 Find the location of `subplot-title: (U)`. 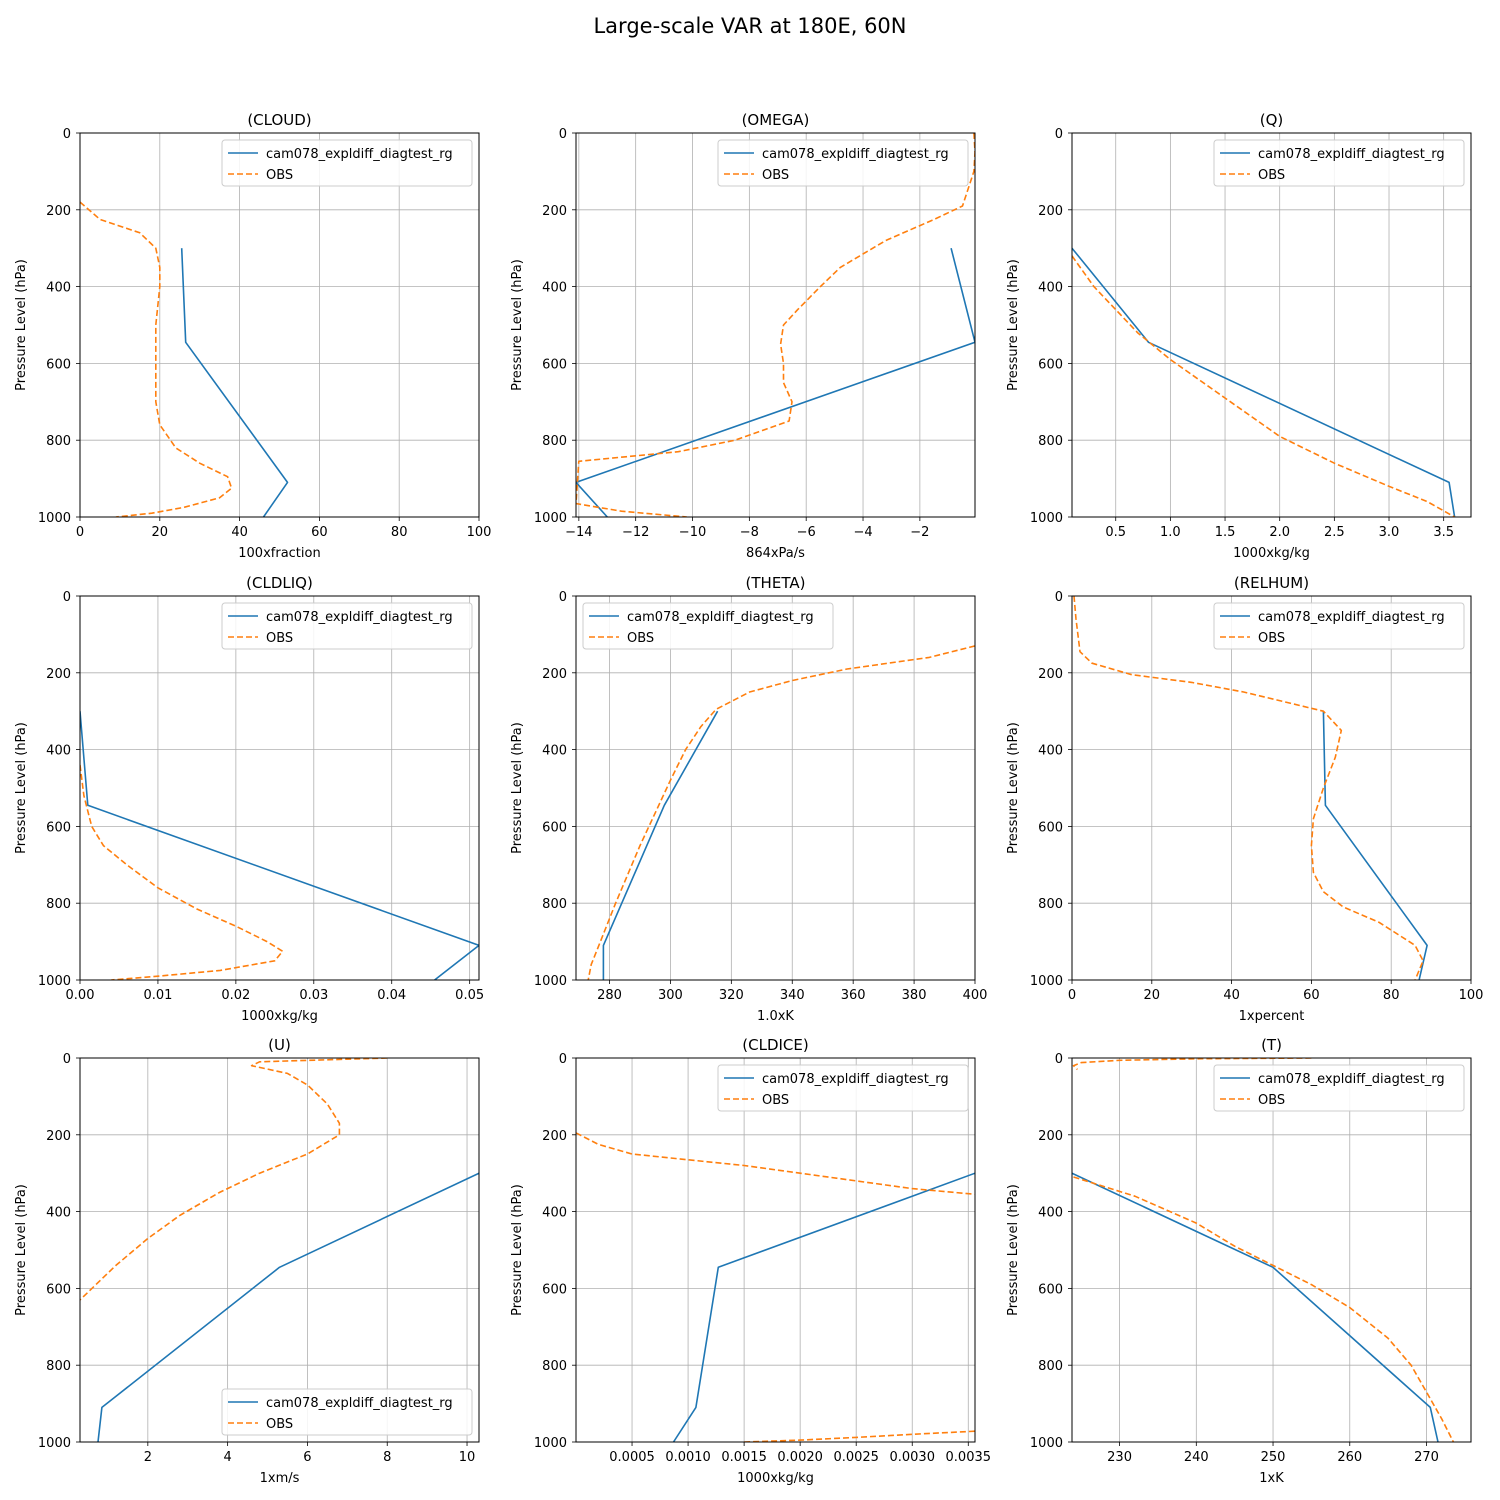

subplot-title: (U) is located at coordinates (279, 1045).